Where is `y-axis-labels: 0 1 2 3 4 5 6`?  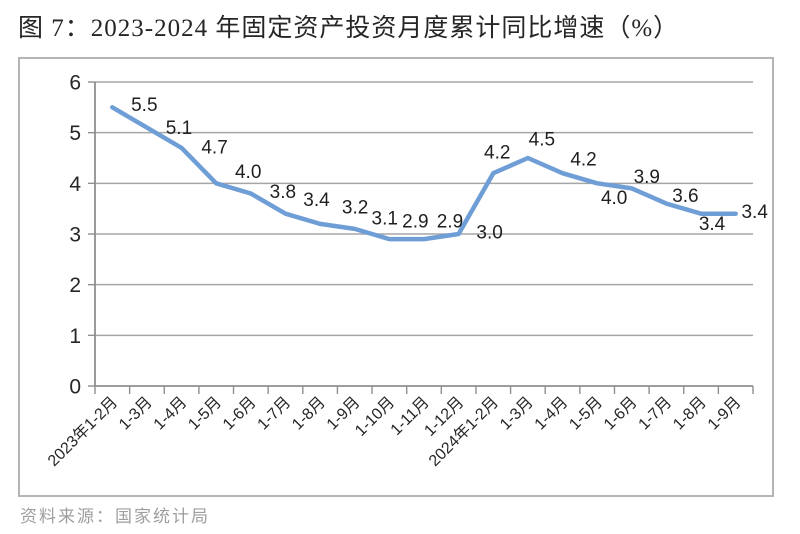
y-axis-labels: 0 1 2 3 4 5 6 is located at coordinates (75, 235).